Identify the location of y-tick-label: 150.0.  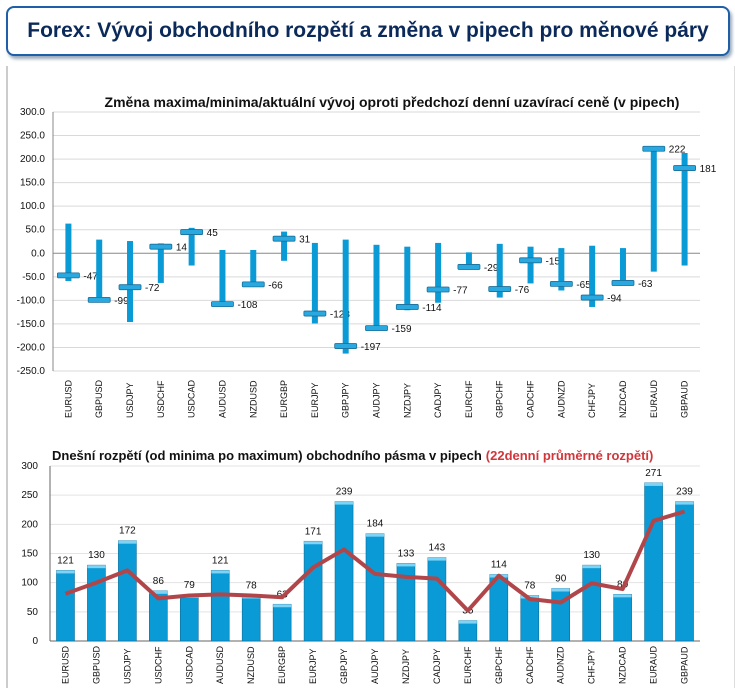
(32, 183).